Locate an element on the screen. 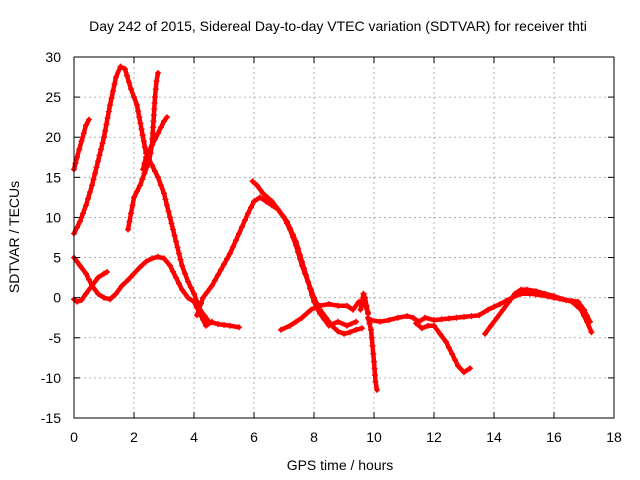 The height and width of the screenshot is (480, 640). y-tick-label: -5 is located at coordinates (55, 338).